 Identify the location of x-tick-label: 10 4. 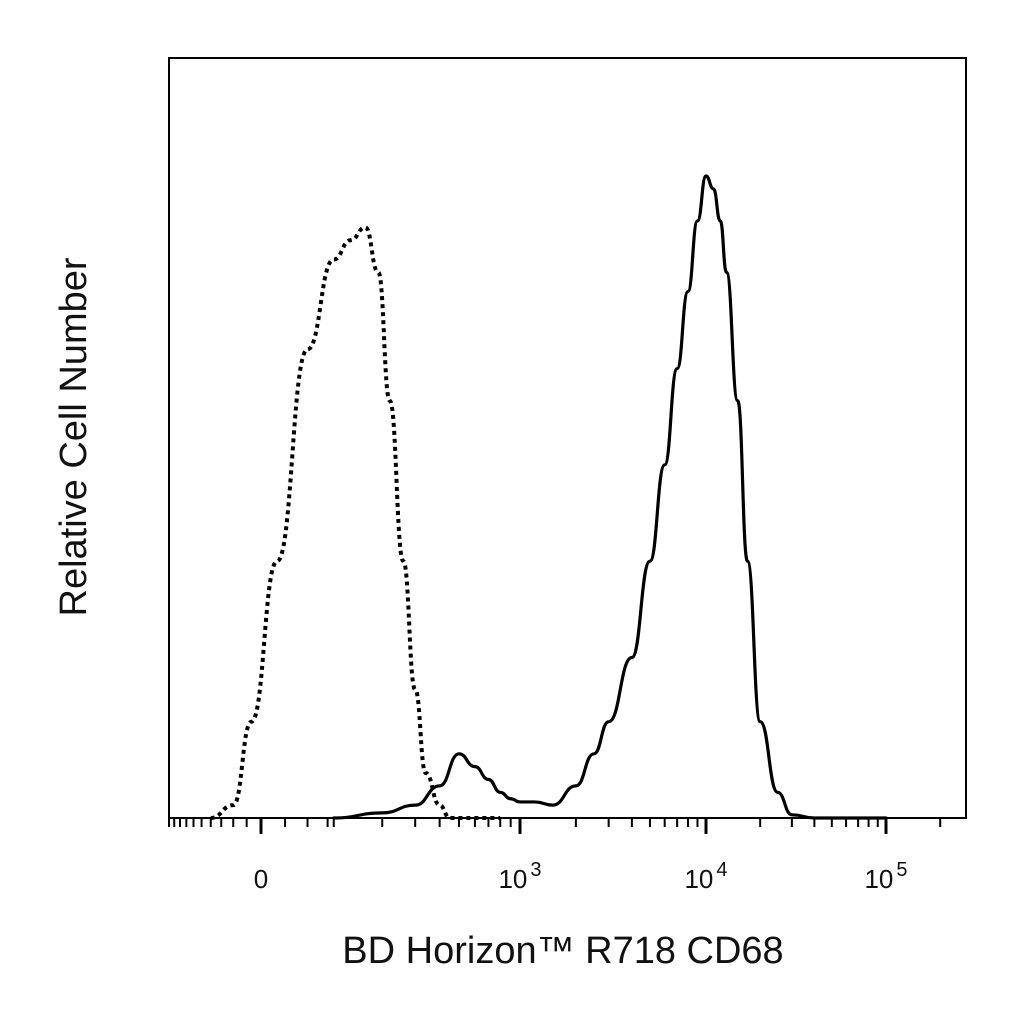
(705, 876).